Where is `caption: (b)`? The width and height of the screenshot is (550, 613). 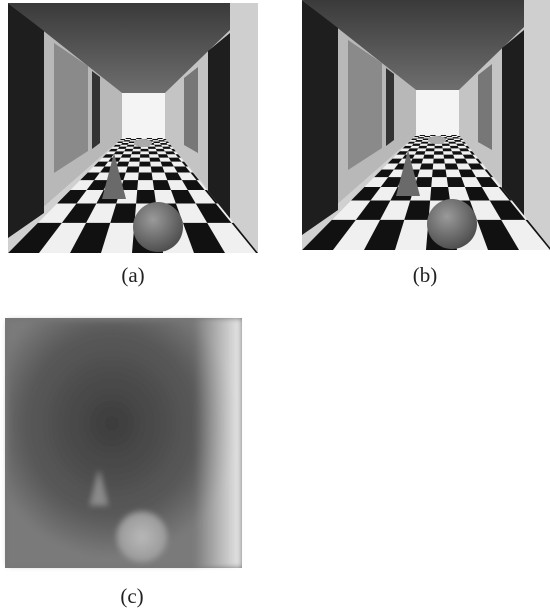 caption: (b) is located at coordinates (425, 275).